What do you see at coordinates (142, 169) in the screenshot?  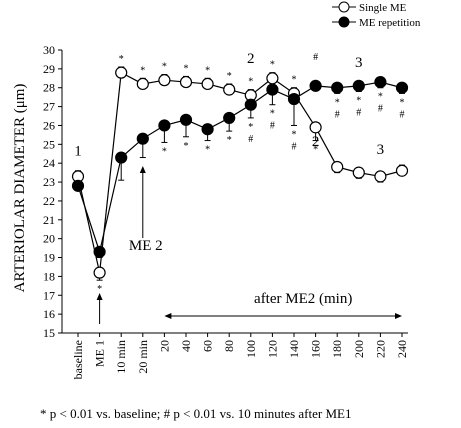 I see `me2-arrowhead` at bounding box center [142, 169].